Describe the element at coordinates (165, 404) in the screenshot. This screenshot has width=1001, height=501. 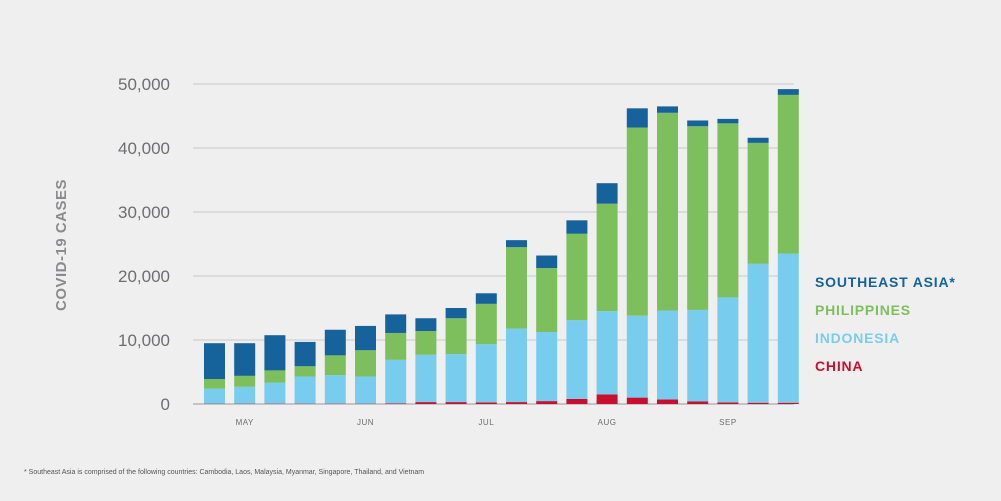
I see `y-tick-label: 0` at that location.